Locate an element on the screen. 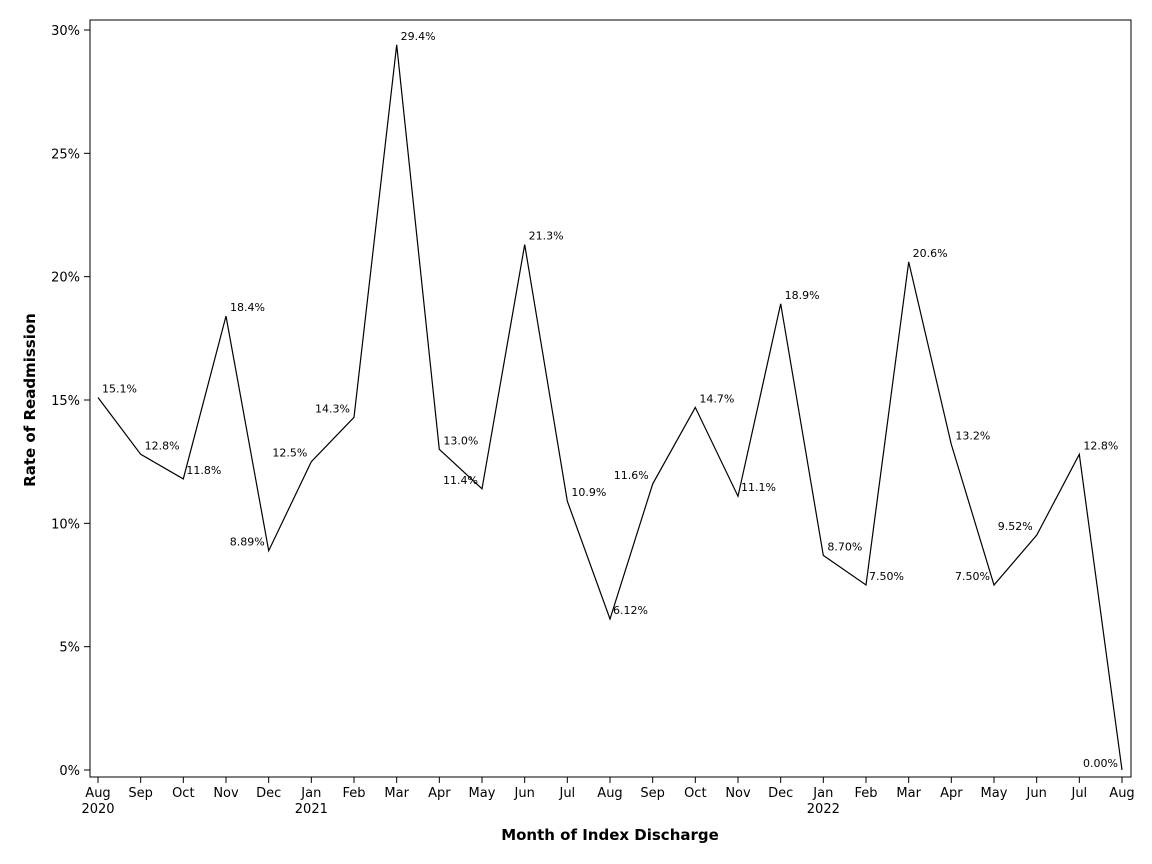  y-tick-label: 20% is located at coordinates (65, 278).